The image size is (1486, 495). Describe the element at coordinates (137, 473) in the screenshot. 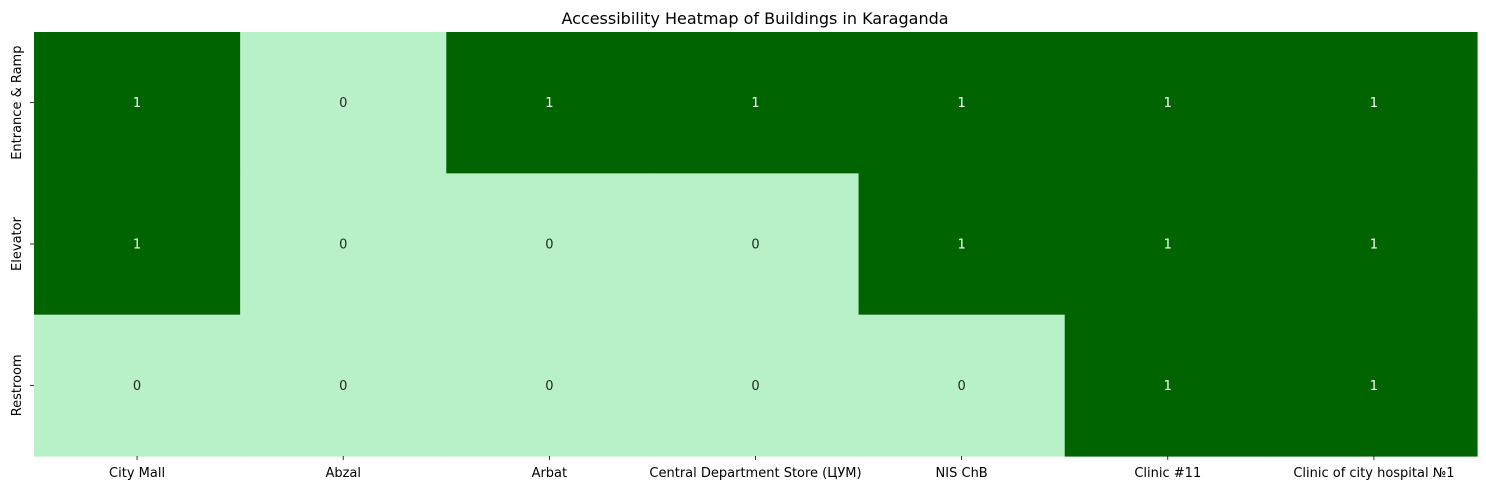

I see `x-tick-label: City Mall` at that location.